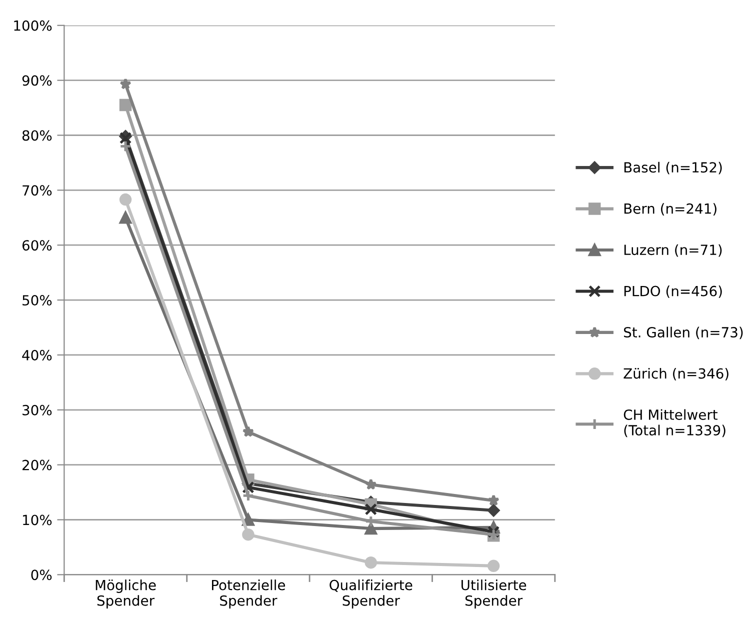 The width and height of the screenshot is (755, 635). Describe the element at coordinates (675, 423) in the screenshot. I see `legend-label: CH Mittelwert (Total n=1339)` at that location.